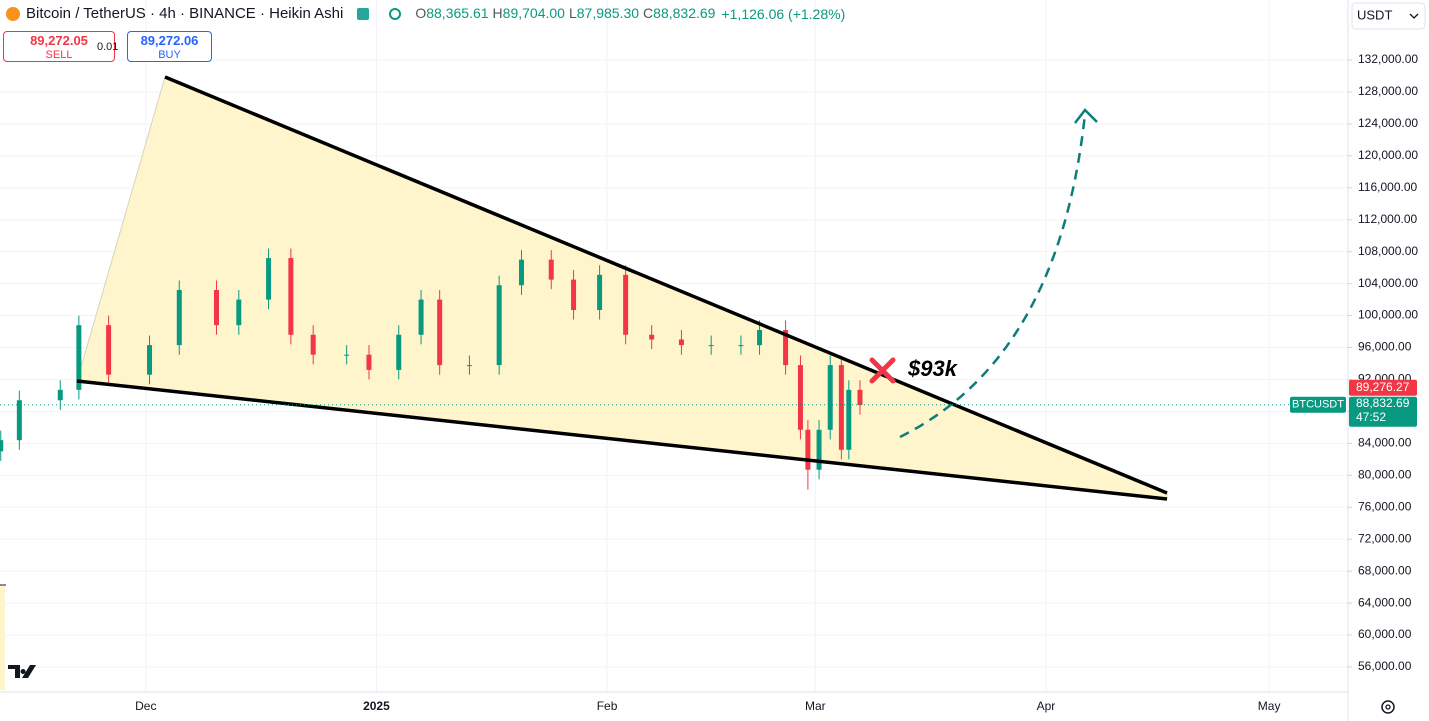  What do you see at coordinates (1385, 474) in the screenshot?
I see `y-tick-label: 80,000.00` at bounding box center [1385, 474].